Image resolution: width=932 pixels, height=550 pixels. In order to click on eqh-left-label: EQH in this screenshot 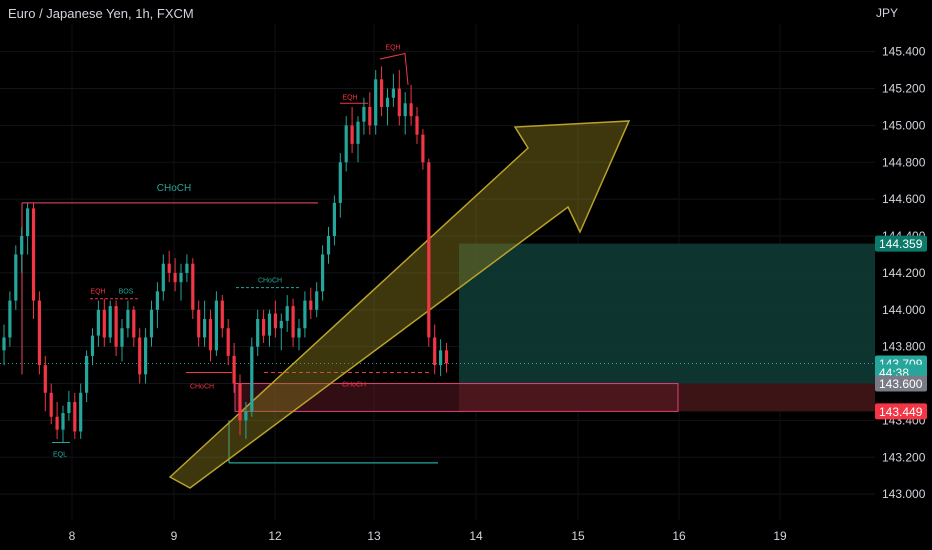, I will do `click(97, 292)`.